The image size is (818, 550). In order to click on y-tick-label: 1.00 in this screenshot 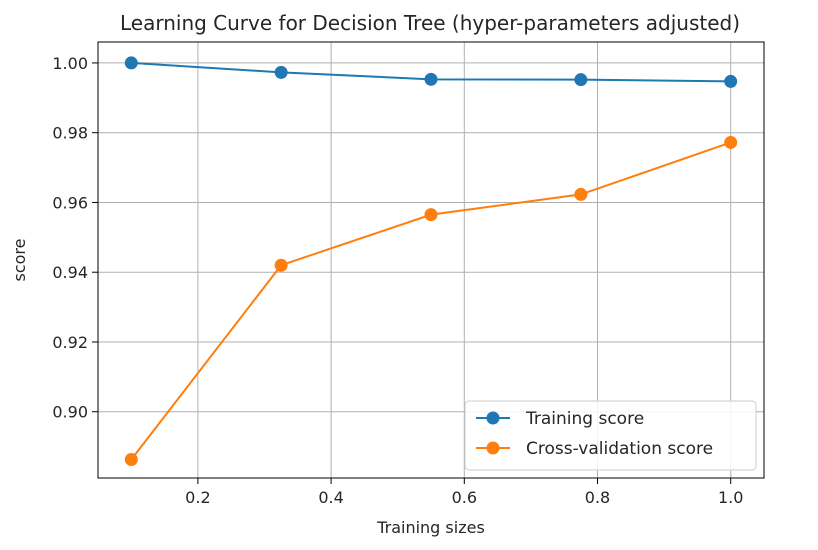, I will do `click(70, 63)`.